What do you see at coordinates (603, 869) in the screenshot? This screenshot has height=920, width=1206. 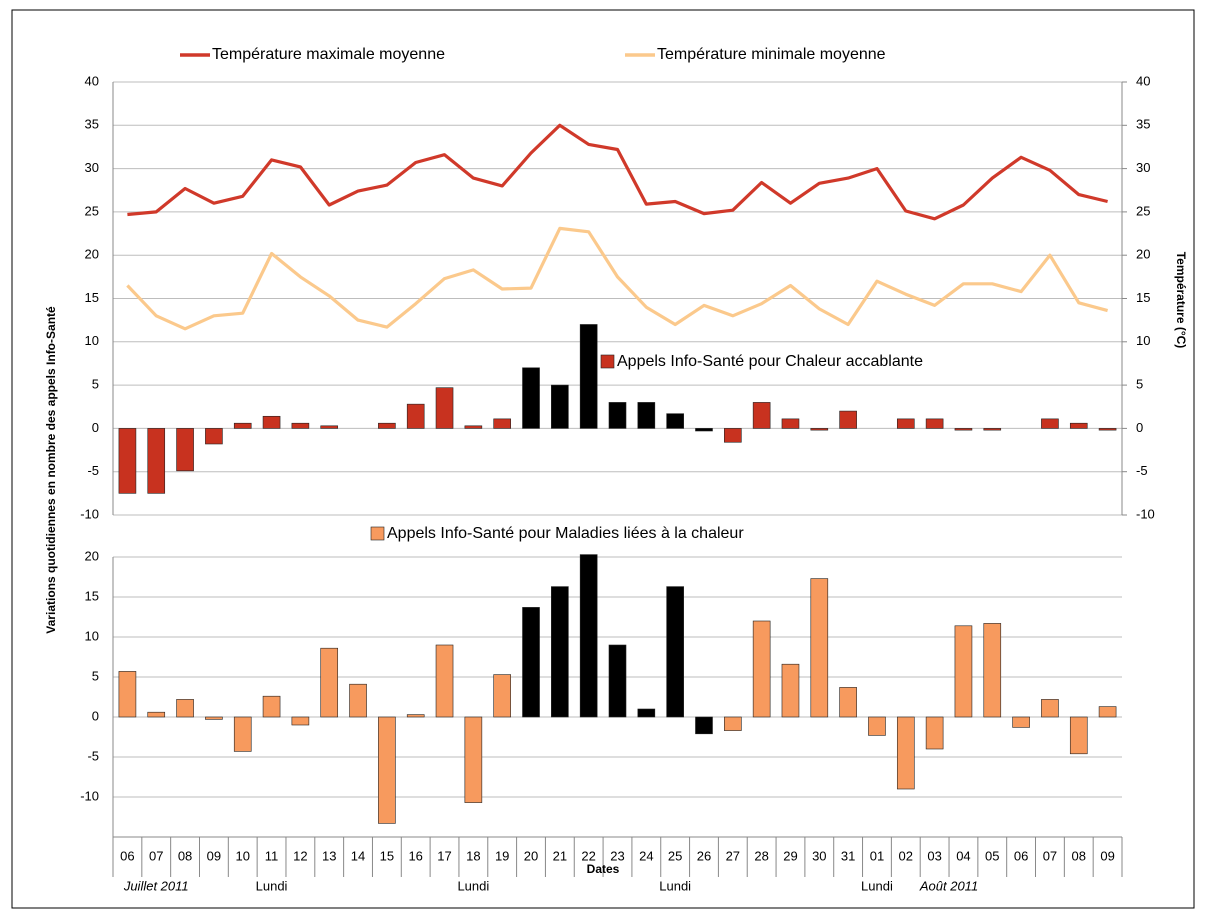 I see `x-axis-label: Dates` at bounding box center [603, 869].